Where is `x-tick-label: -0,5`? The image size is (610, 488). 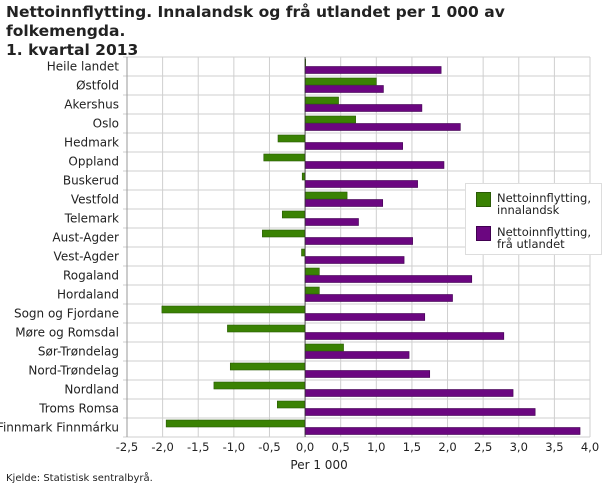
x-tick-label: -0,5 is located at coordinates (269, 447).